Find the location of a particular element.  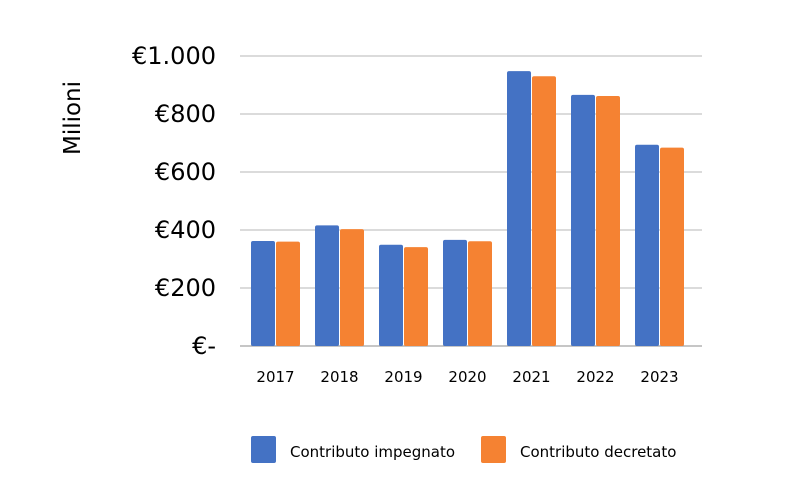

y-tick-label: €600 is located at coordinates (185, 172).